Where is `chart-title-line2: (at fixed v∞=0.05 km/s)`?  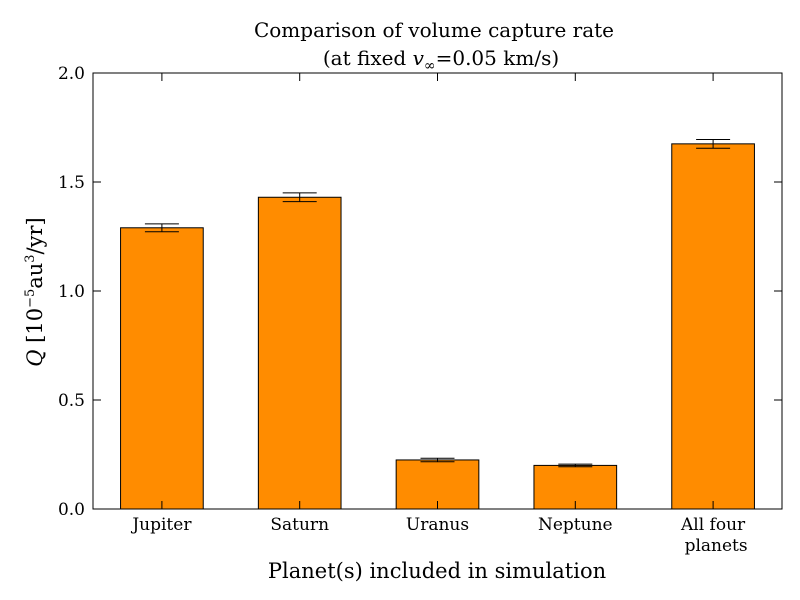
chart-title-line2: (at fixed v∞=0.05 km/s) is located at coordinates (441, 60).